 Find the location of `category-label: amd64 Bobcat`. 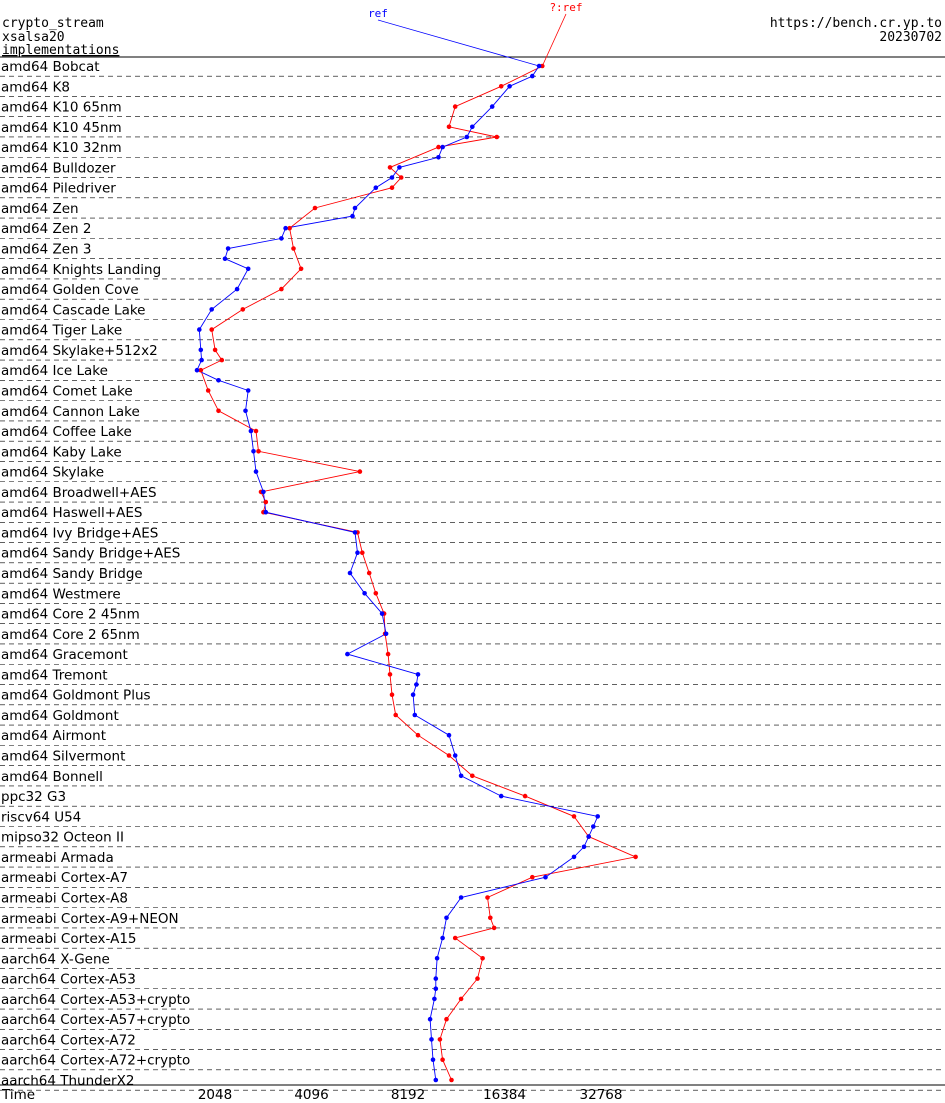

category-label: amd64 Bobcat is located at coordinates (50, 67).